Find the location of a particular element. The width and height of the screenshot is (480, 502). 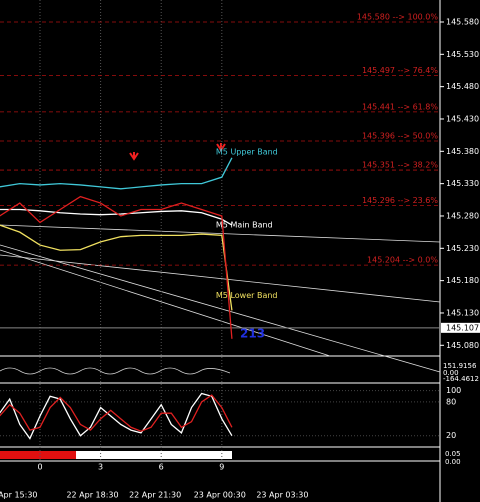

fib-label: 145.204 --> 0.0% is located at coordinates (402, 260).